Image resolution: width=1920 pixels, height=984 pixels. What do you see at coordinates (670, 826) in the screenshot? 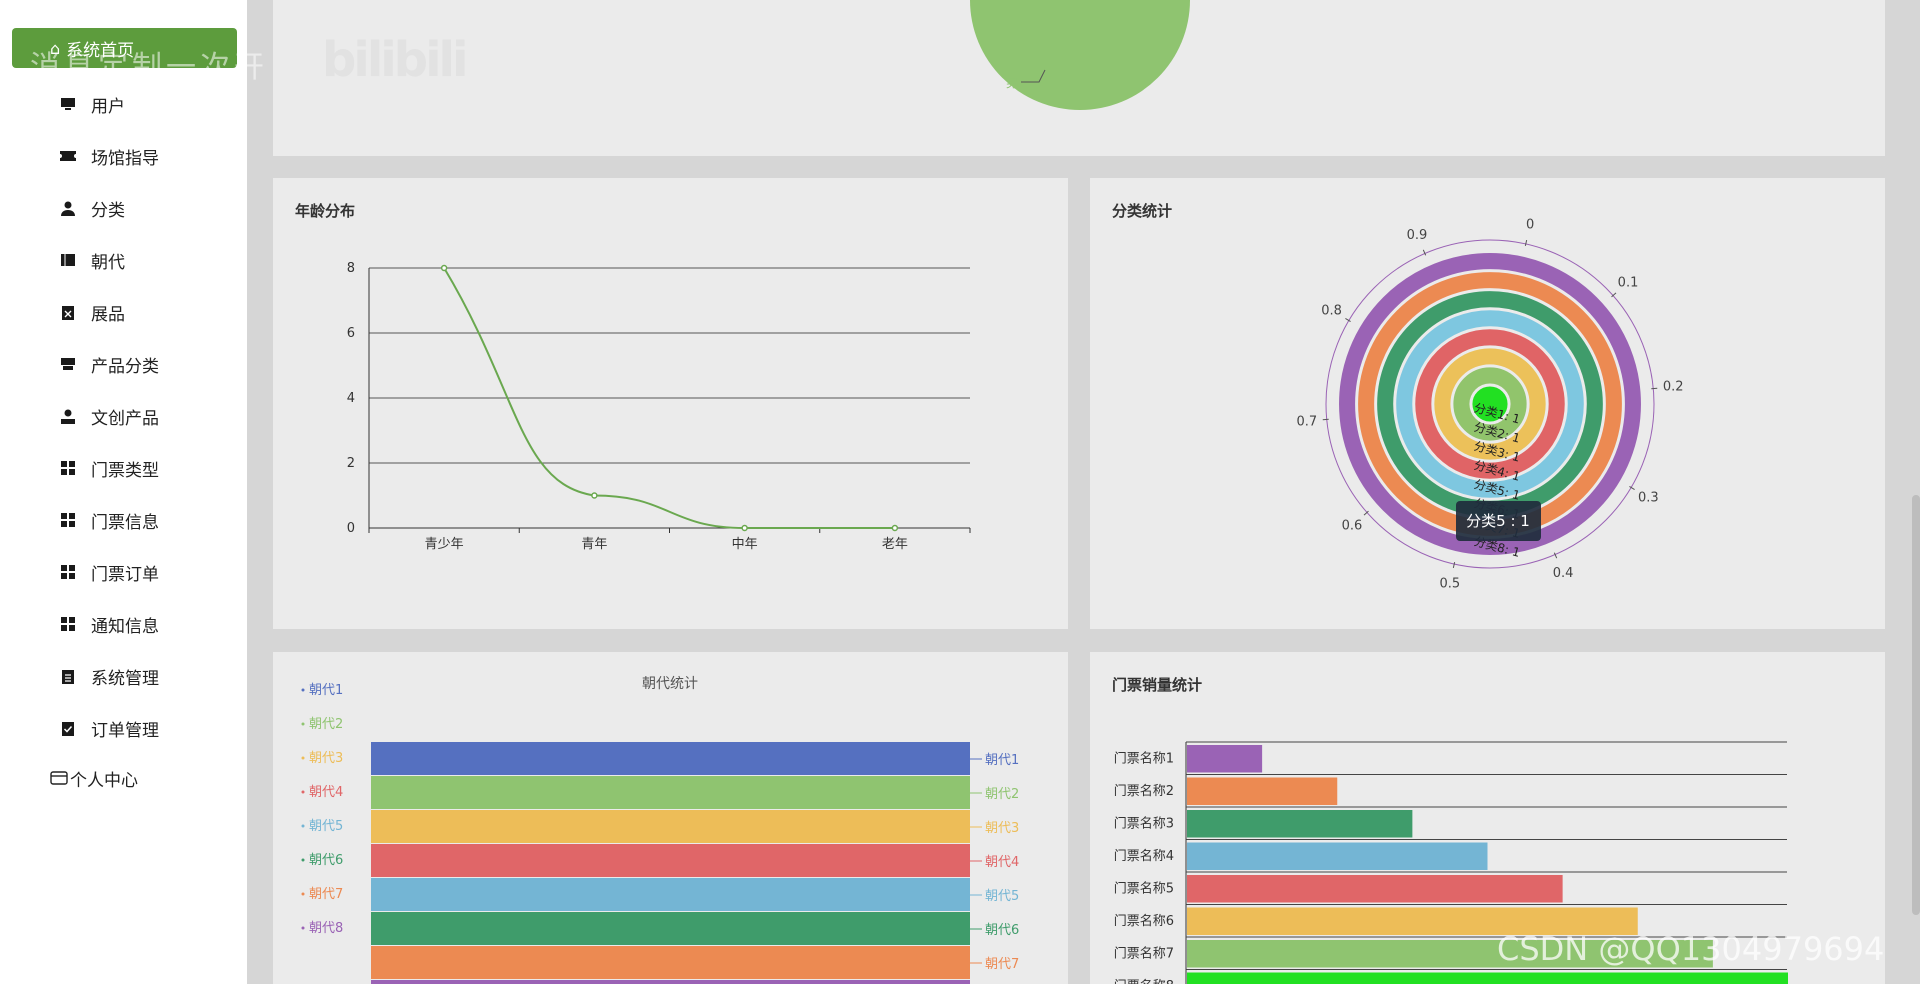
I see `funnel-segment-朝代3` at bounding box center [670, 826].